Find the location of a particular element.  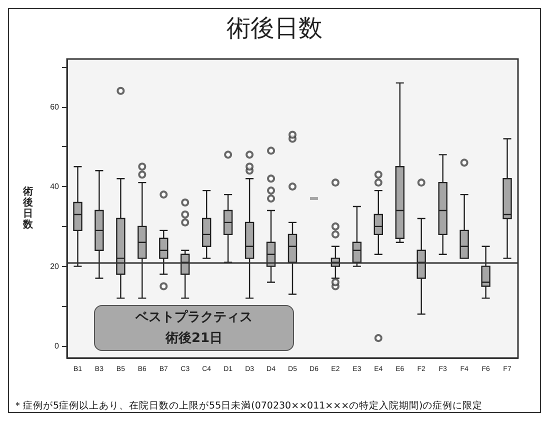

text: ＊症例が5症例以上あり、在院日数の上限が55日未満(070230××011×××の特定入院期間)の症例に限定 is located at coordinates (248, 406).